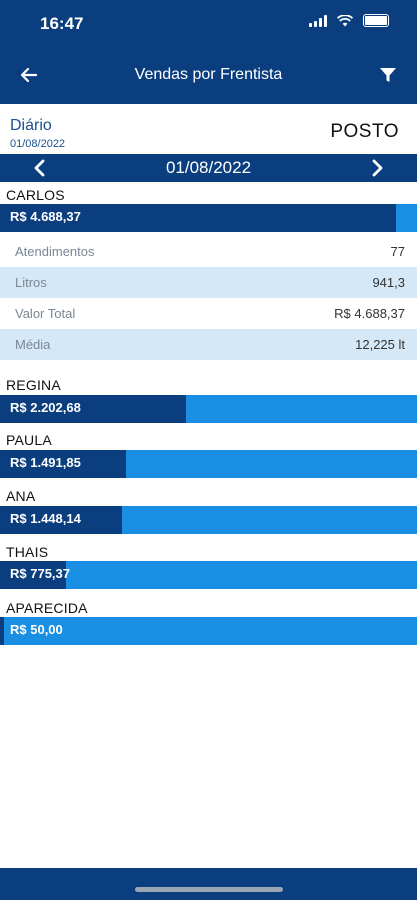 The width and height of the screenshot is (417, 900). Describe the element at coordinates (55, 251) in the screenshot. I see `detail-label: Atendimentos` at that location.